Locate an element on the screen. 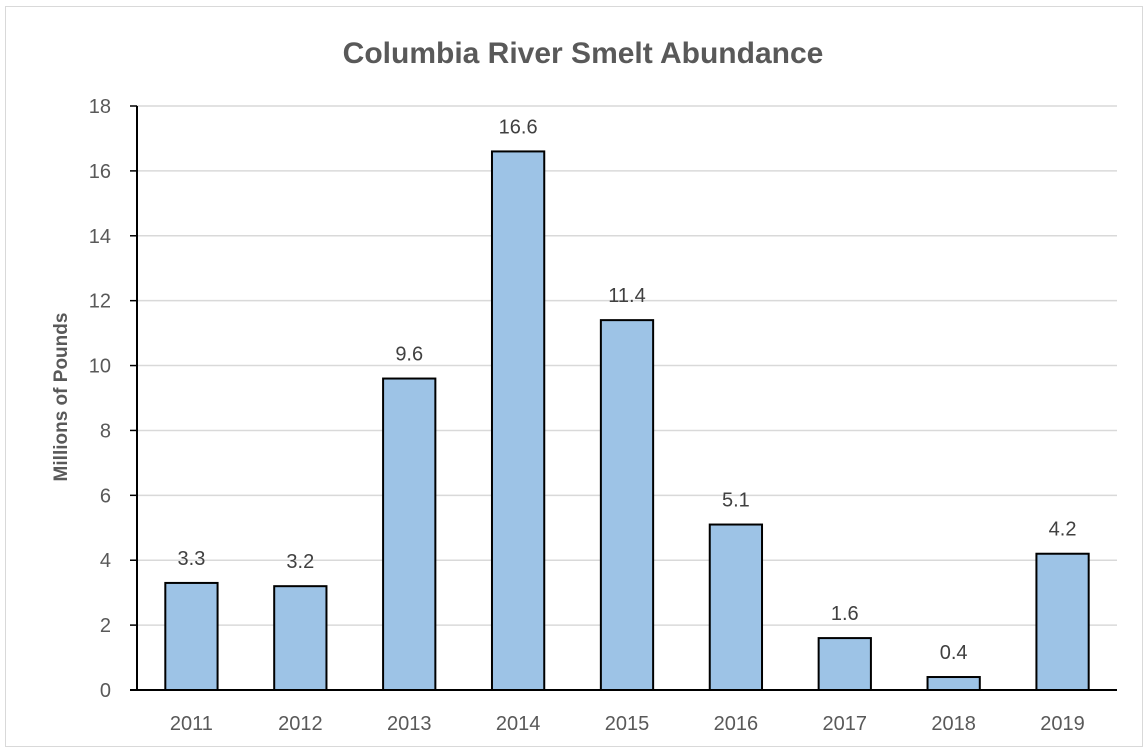 The image size is (1145, 749). y-axis-ticks: 0 2 4 6 8 10 12 14 16 18 is located at coordinates (113, 399).